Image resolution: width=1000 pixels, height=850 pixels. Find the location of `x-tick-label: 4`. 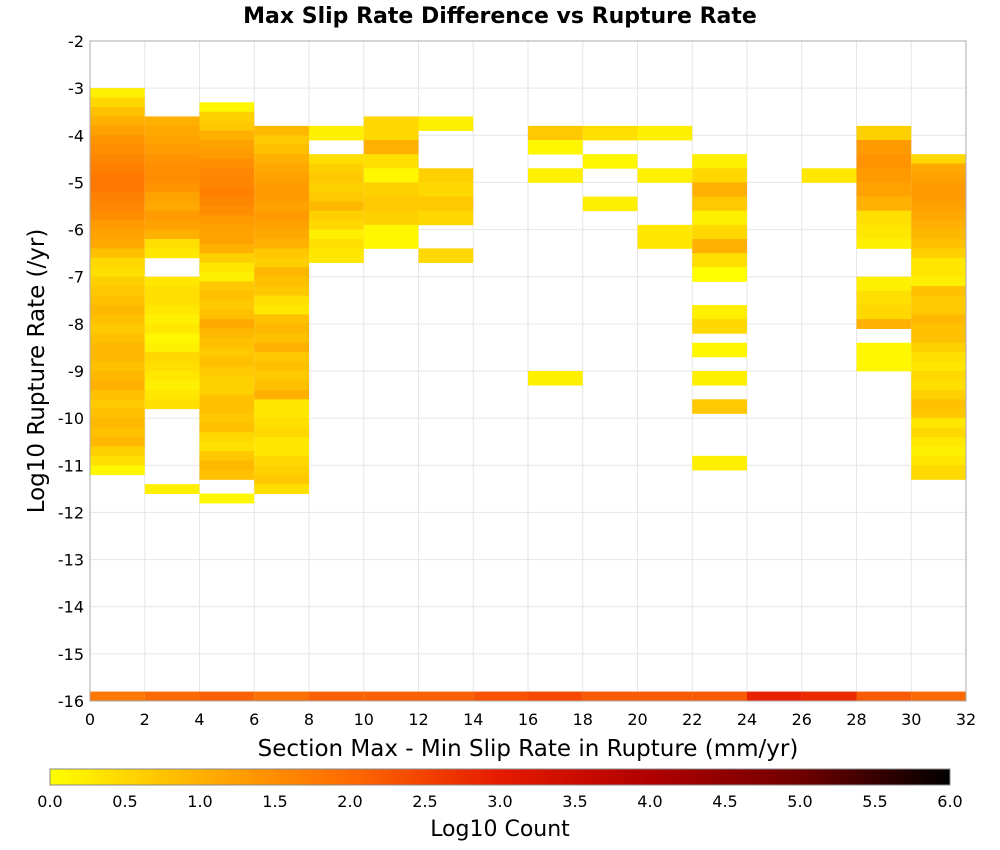

x-tick-label: 4 is located at coordinates (199, 719).